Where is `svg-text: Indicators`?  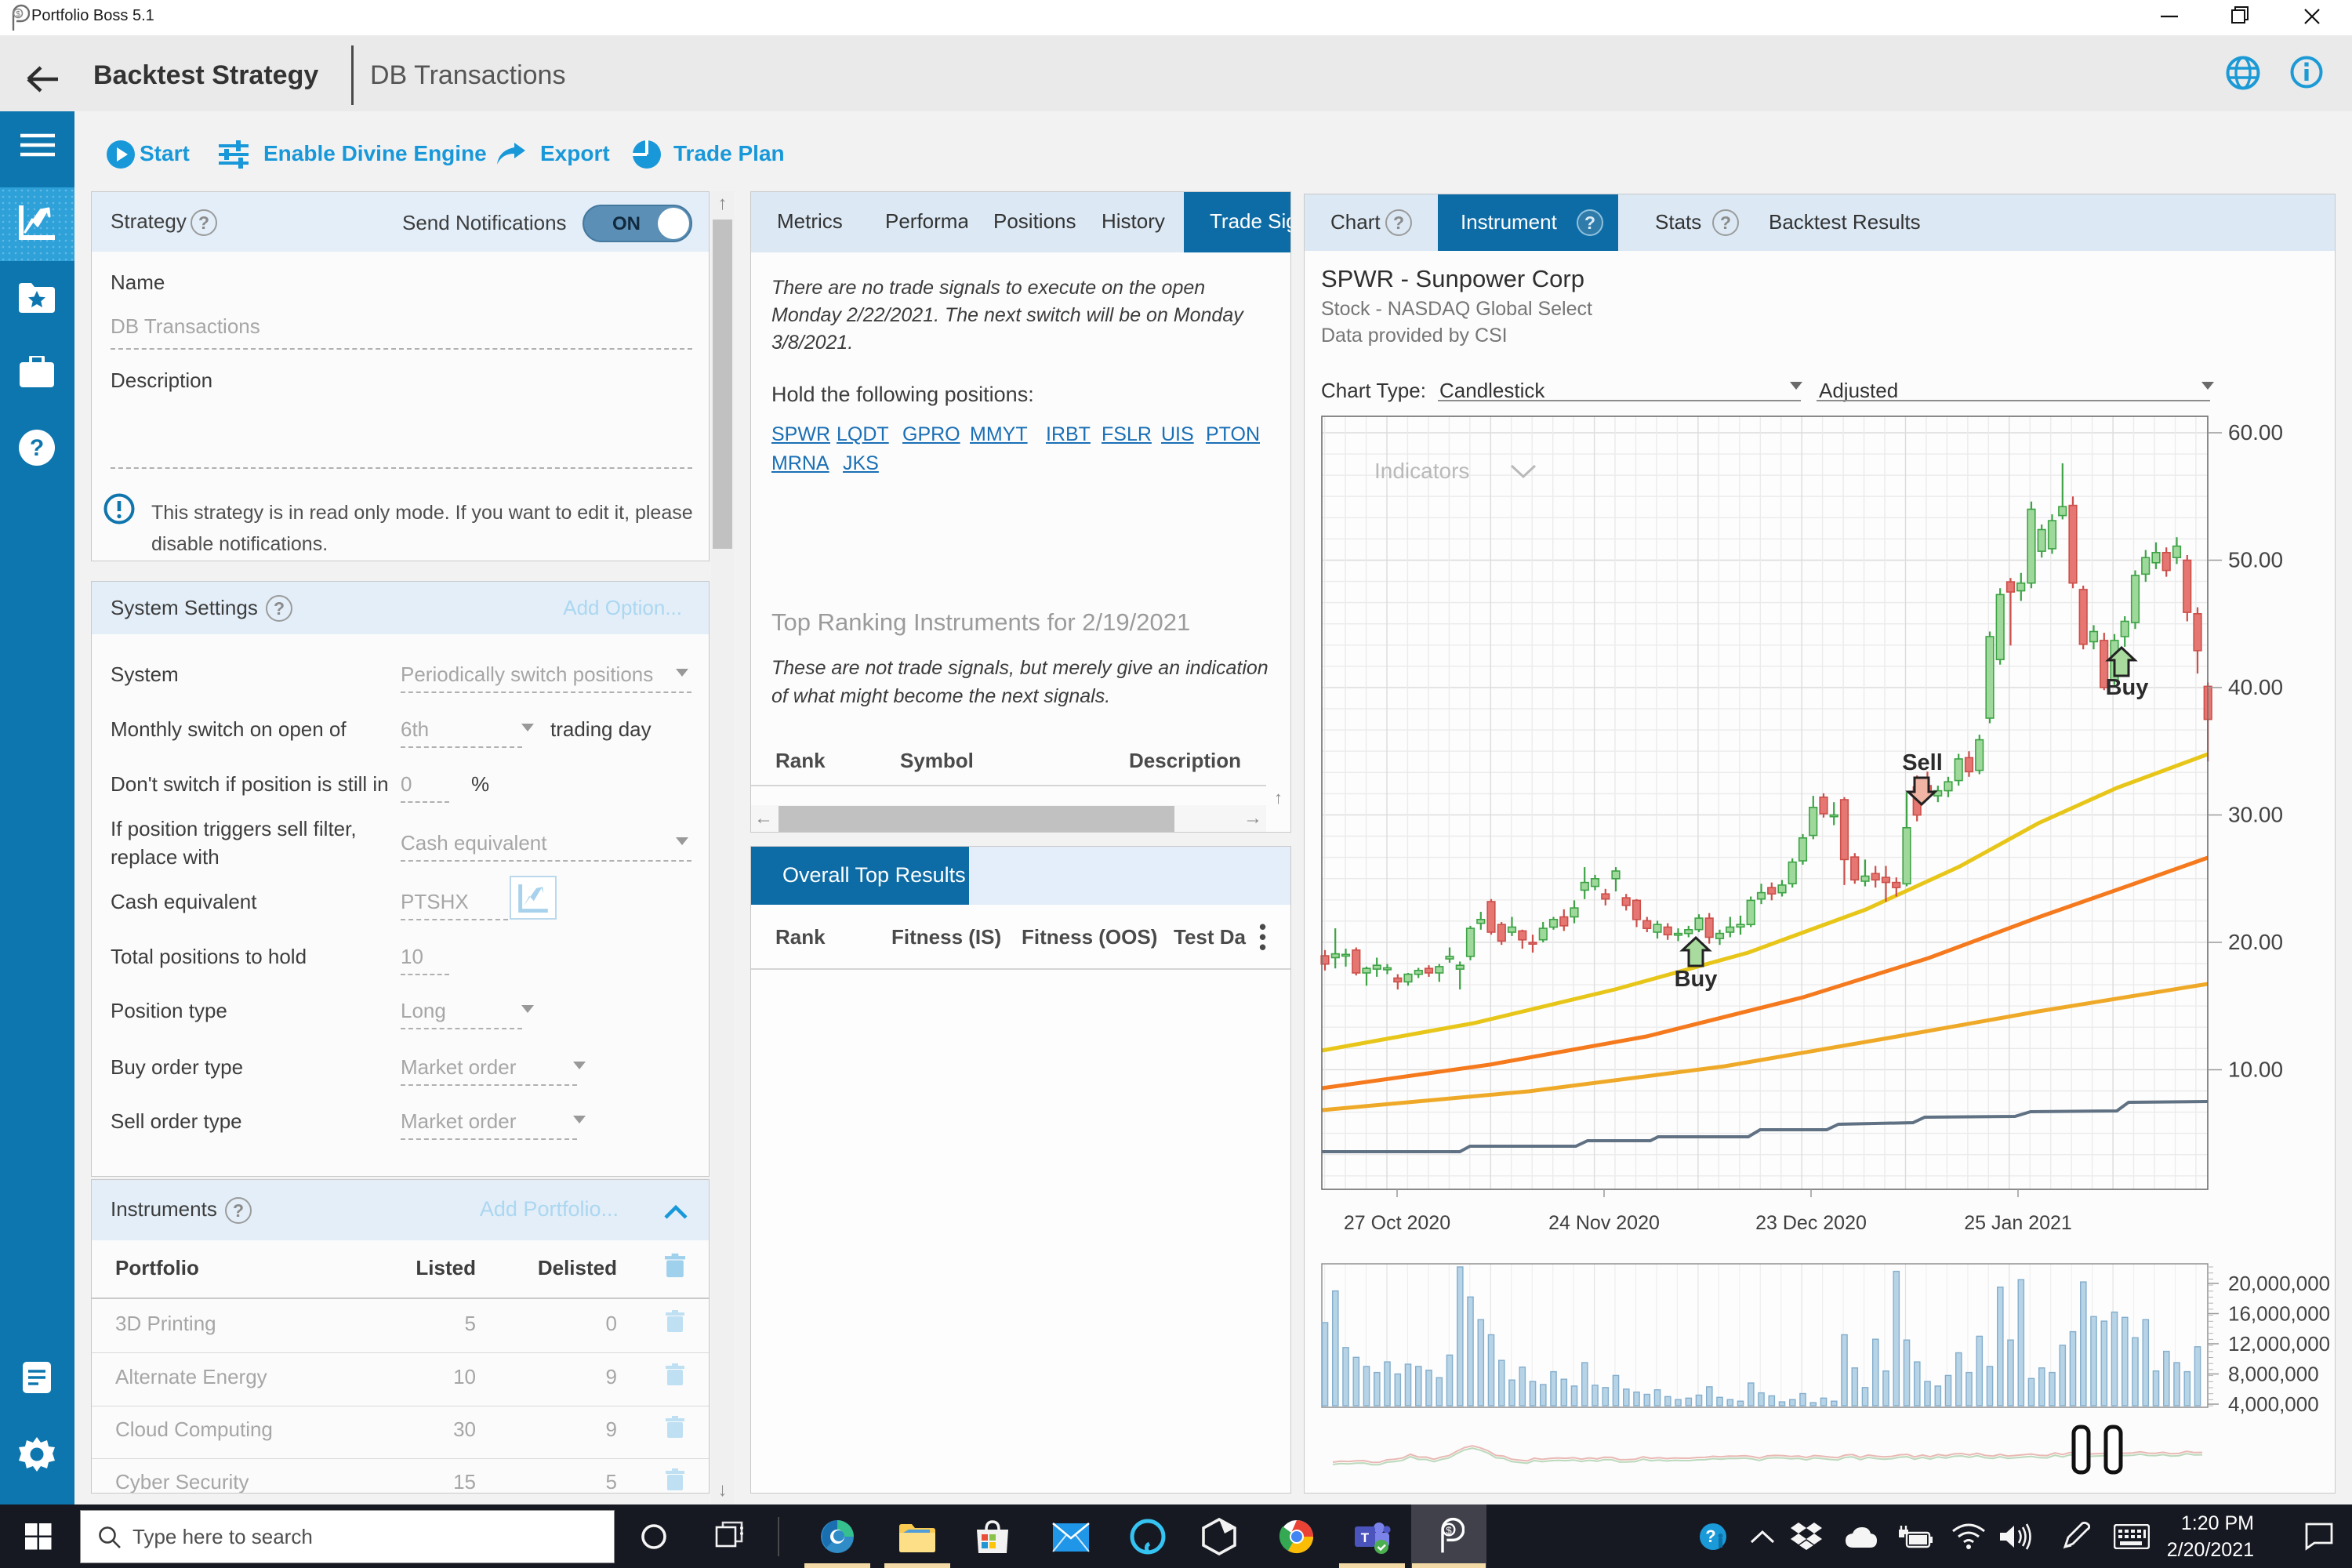
svg-text: Indicators is located at coordinates (1421, 471).